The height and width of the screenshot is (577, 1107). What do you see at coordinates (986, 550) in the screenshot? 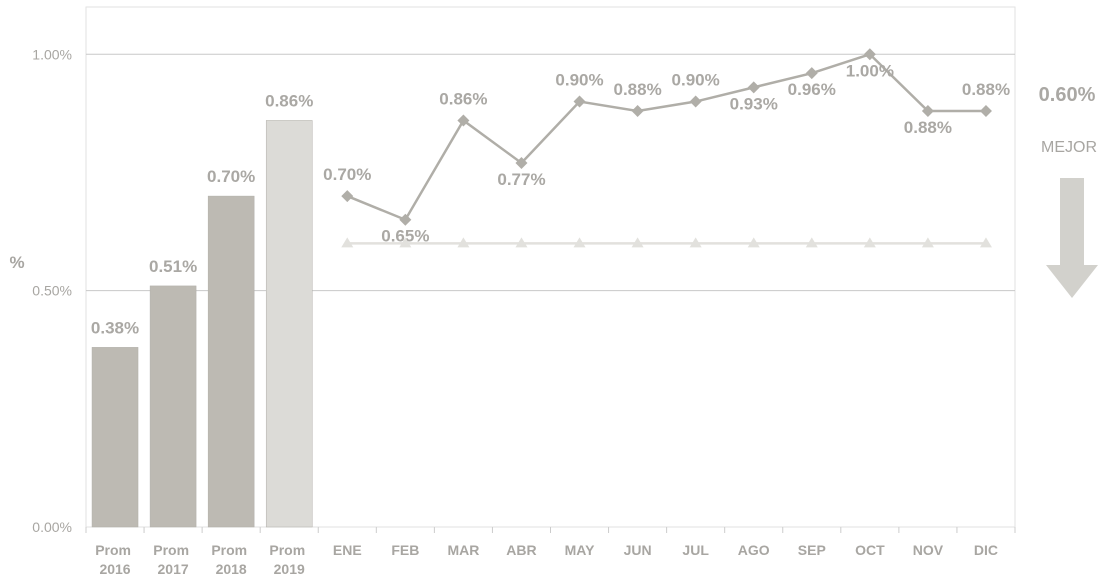
I see `x-tick-label: DIC` at bounding box center [986, 550].